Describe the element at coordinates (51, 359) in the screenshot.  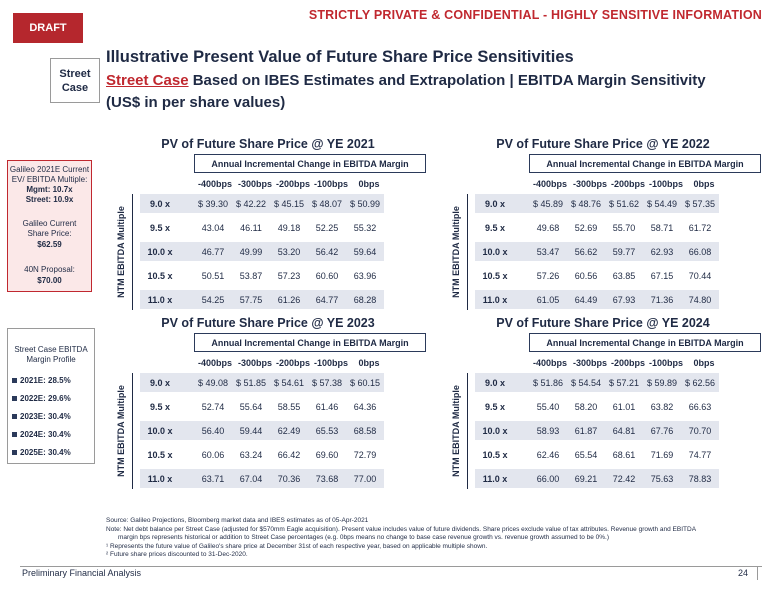
I see `profile-title-2: Margin Profile` at that location.